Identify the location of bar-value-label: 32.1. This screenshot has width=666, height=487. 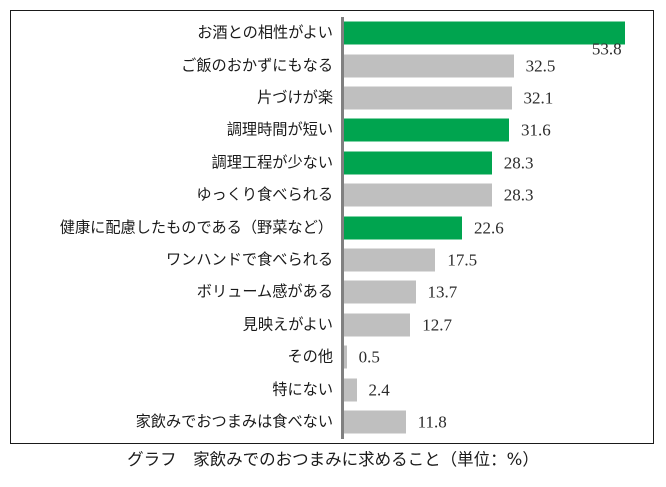
(538, 98).